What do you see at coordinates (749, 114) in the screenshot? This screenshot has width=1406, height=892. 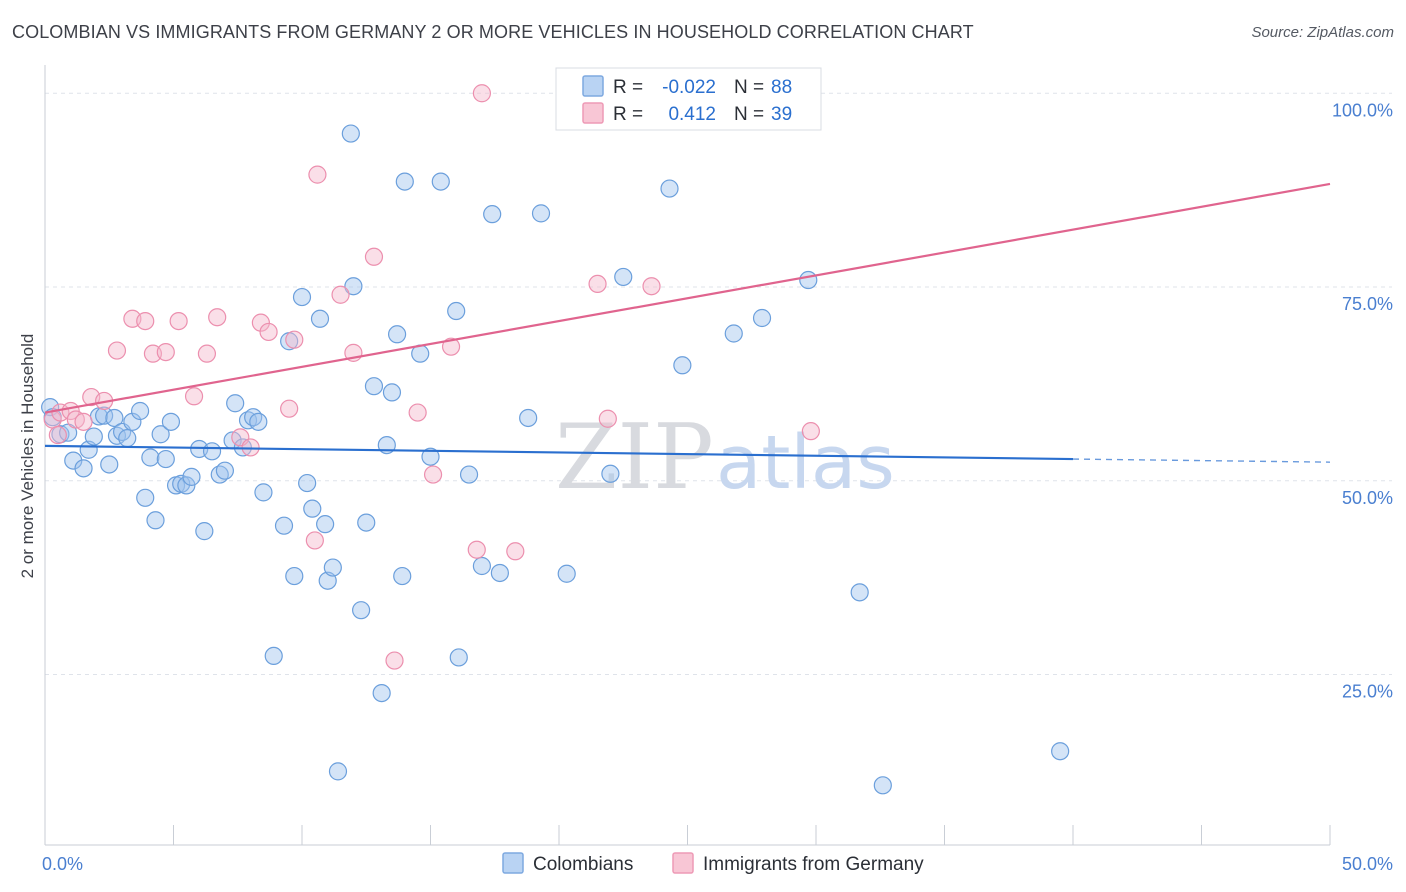 I see `legend-n-label-2: N =` at bounding box center [749, 114].